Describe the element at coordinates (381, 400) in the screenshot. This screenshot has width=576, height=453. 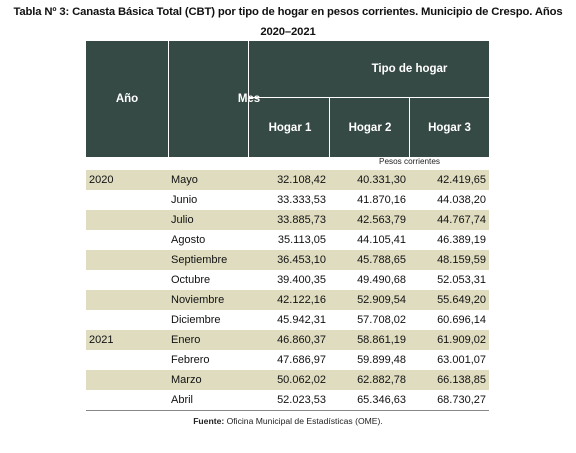
I see `cell-hogar-2: 65.346,63` at that location.